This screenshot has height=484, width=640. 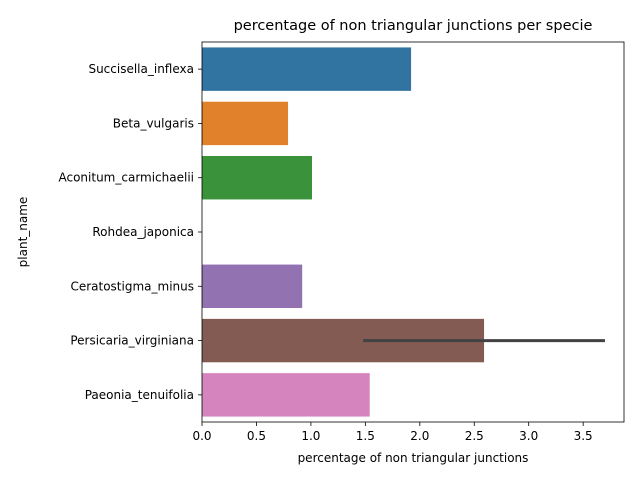 I want to click on y-tick-label-0: Succisella_inflexa, so click(x=141, y=69).